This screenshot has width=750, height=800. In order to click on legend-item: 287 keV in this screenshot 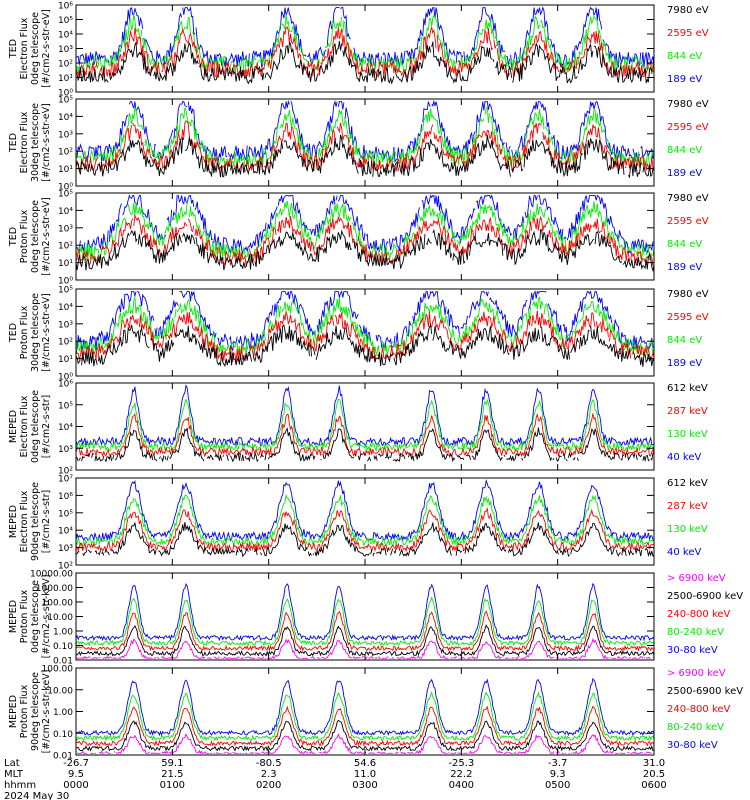, I will do `click(687, 411)`.